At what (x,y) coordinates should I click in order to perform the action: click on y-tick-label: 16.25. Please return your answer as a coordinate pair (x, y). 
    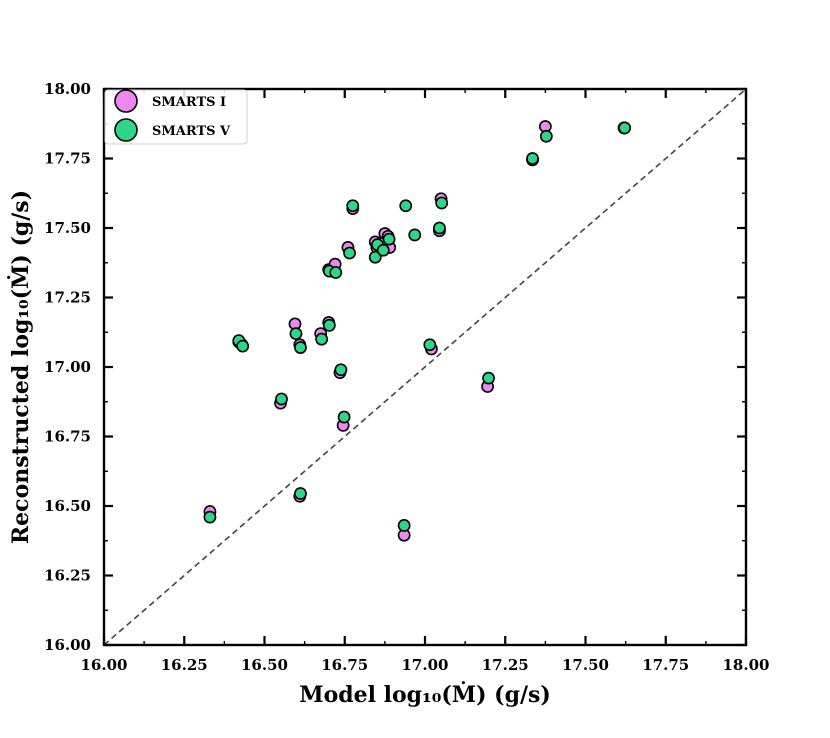
    Looking at the image, I should click on (67, 576).